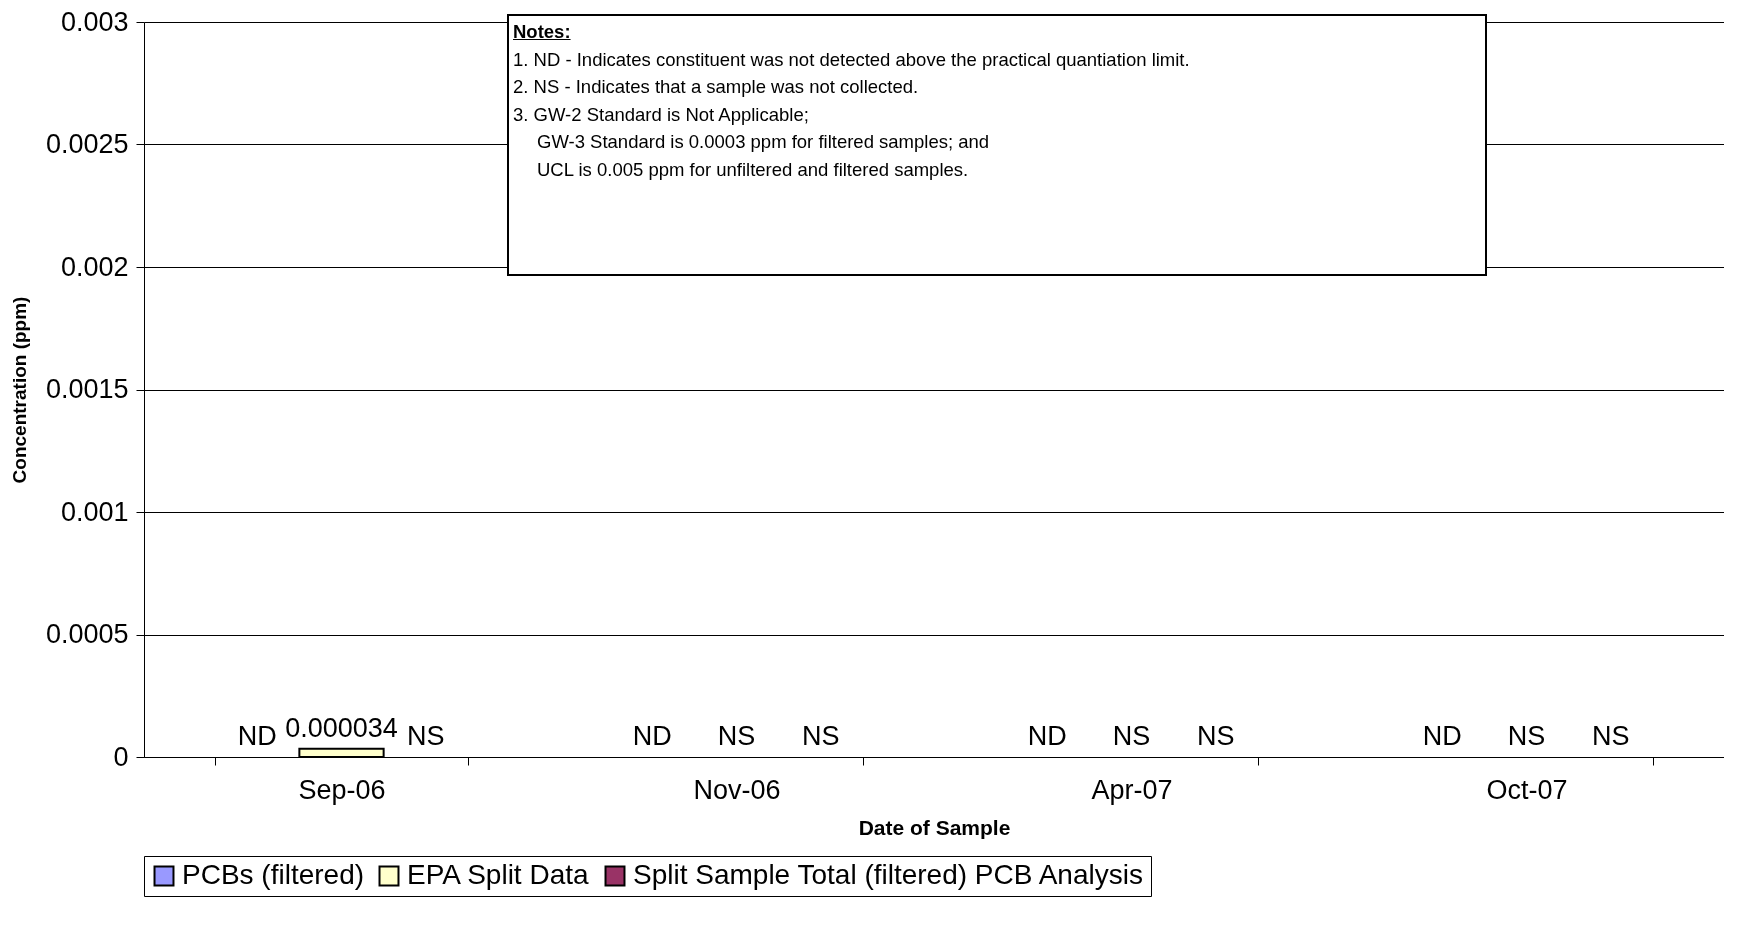  What do you see at coordinates (542, 32) in the screenshot?
I see `annotation: Notes:` at bounding box center [542, 32].